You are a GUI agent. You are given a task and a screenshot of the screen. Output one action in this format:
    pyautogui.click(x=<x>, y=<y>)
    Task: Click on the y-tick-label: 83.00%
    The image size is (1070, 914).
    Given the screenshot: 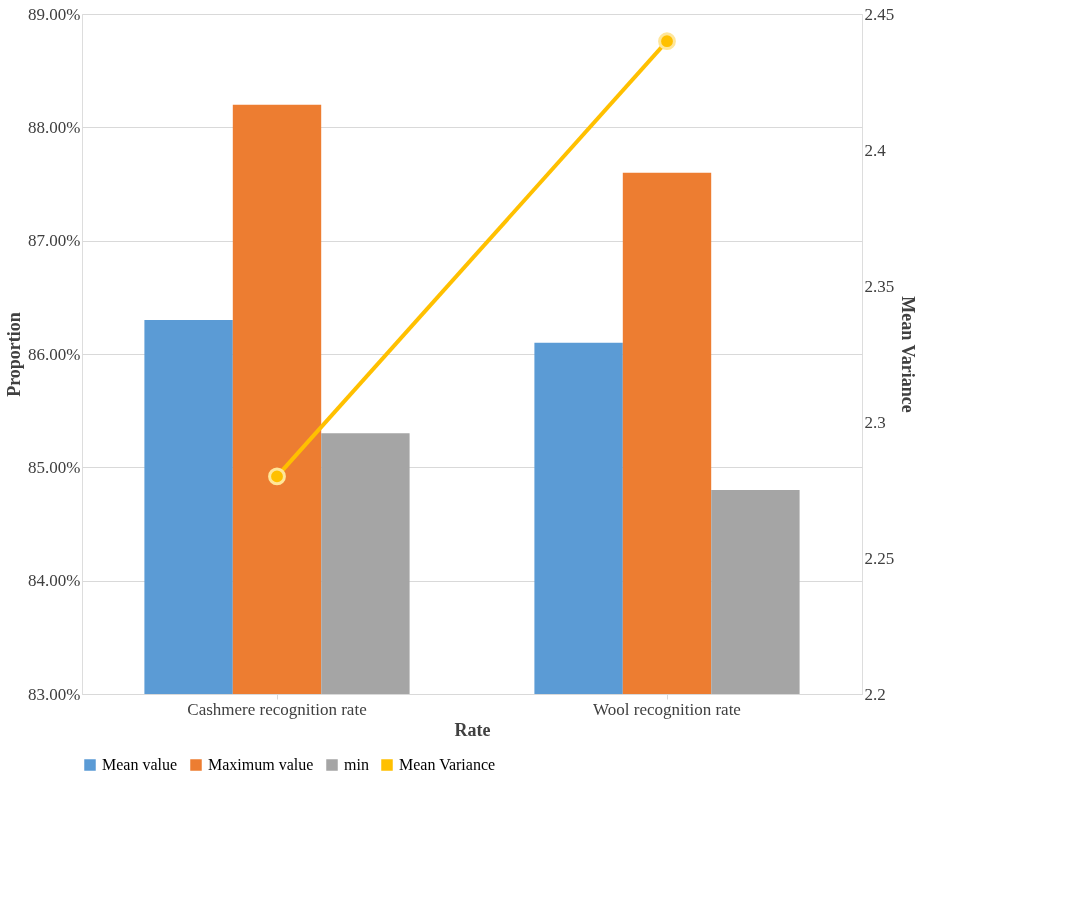 What is the action you would take?
    pyautogui.click(x=54, y=694)
    